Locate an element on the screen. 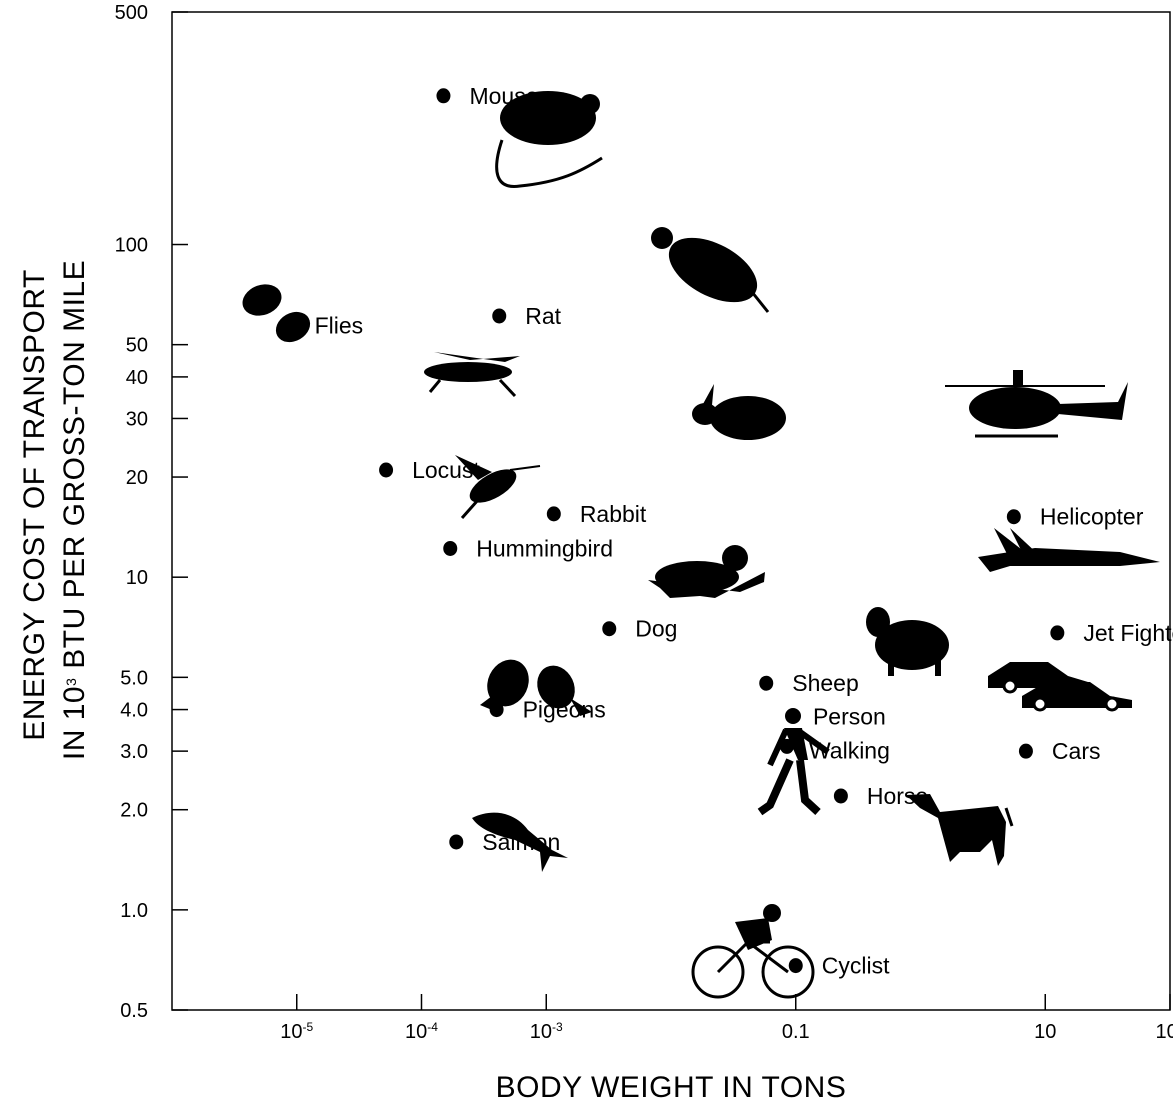  y-tick-label: 1.0 is located at coordinates (134, 911).